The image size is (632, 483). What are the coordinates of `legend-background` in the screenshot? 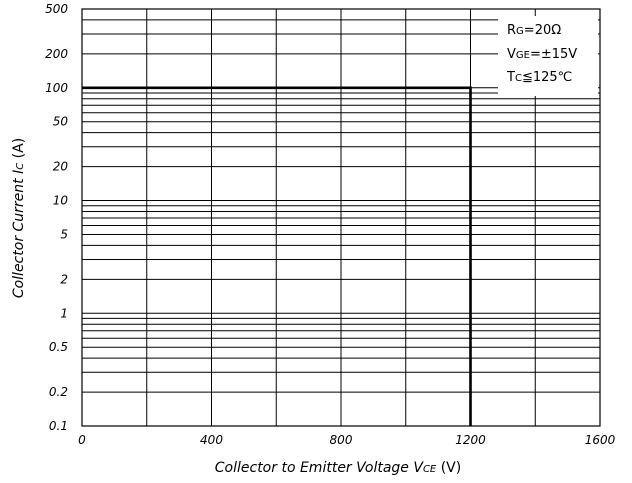 It's located at (548, 56).